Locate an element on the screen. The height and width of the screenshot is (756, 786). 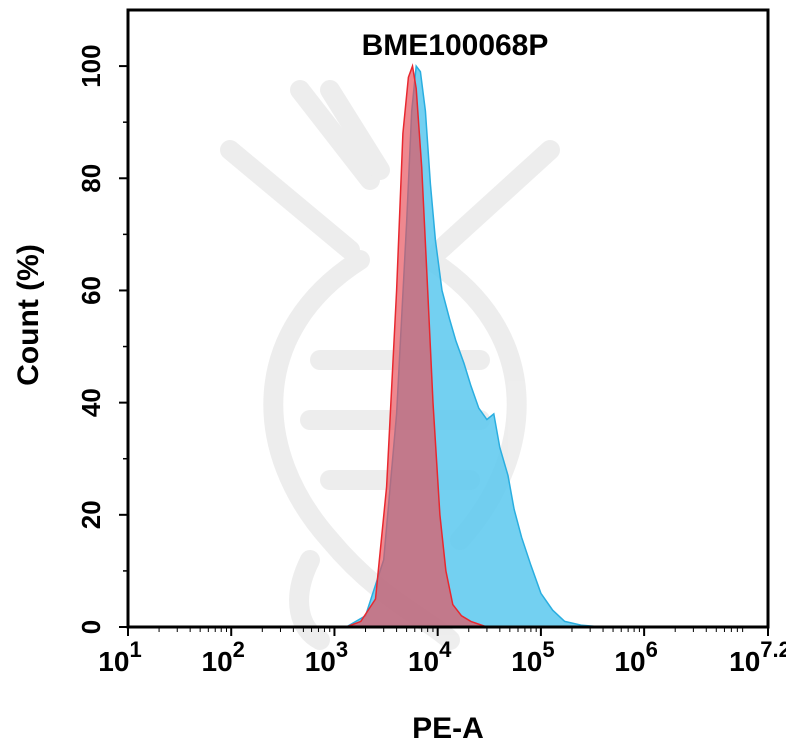
y-tick-label: 100 is located at coordinates (91, 65).